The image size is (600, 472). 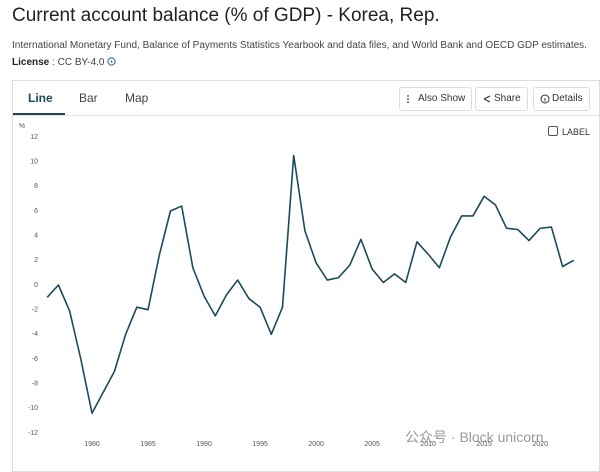 What do you see at coordinates (204, 444) in the screenshot?
I see `x-tick-label: 1990` at bounding box center [204, 444].